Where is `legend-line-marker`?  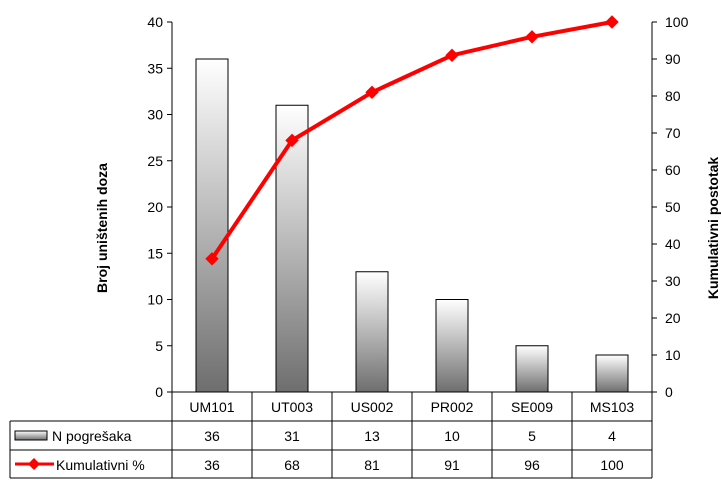 legend-line-marker is located at coordinates (34, 464).